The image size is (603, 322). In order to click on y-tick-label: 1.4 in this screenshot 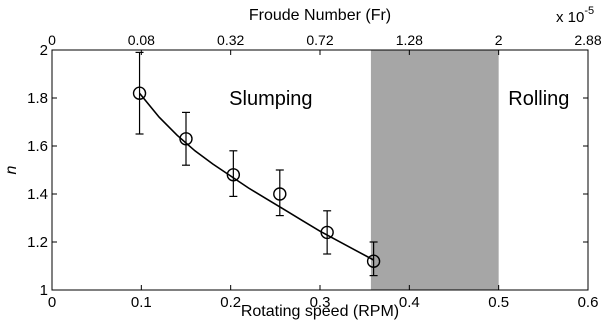, I will do `click(37, 194)`.